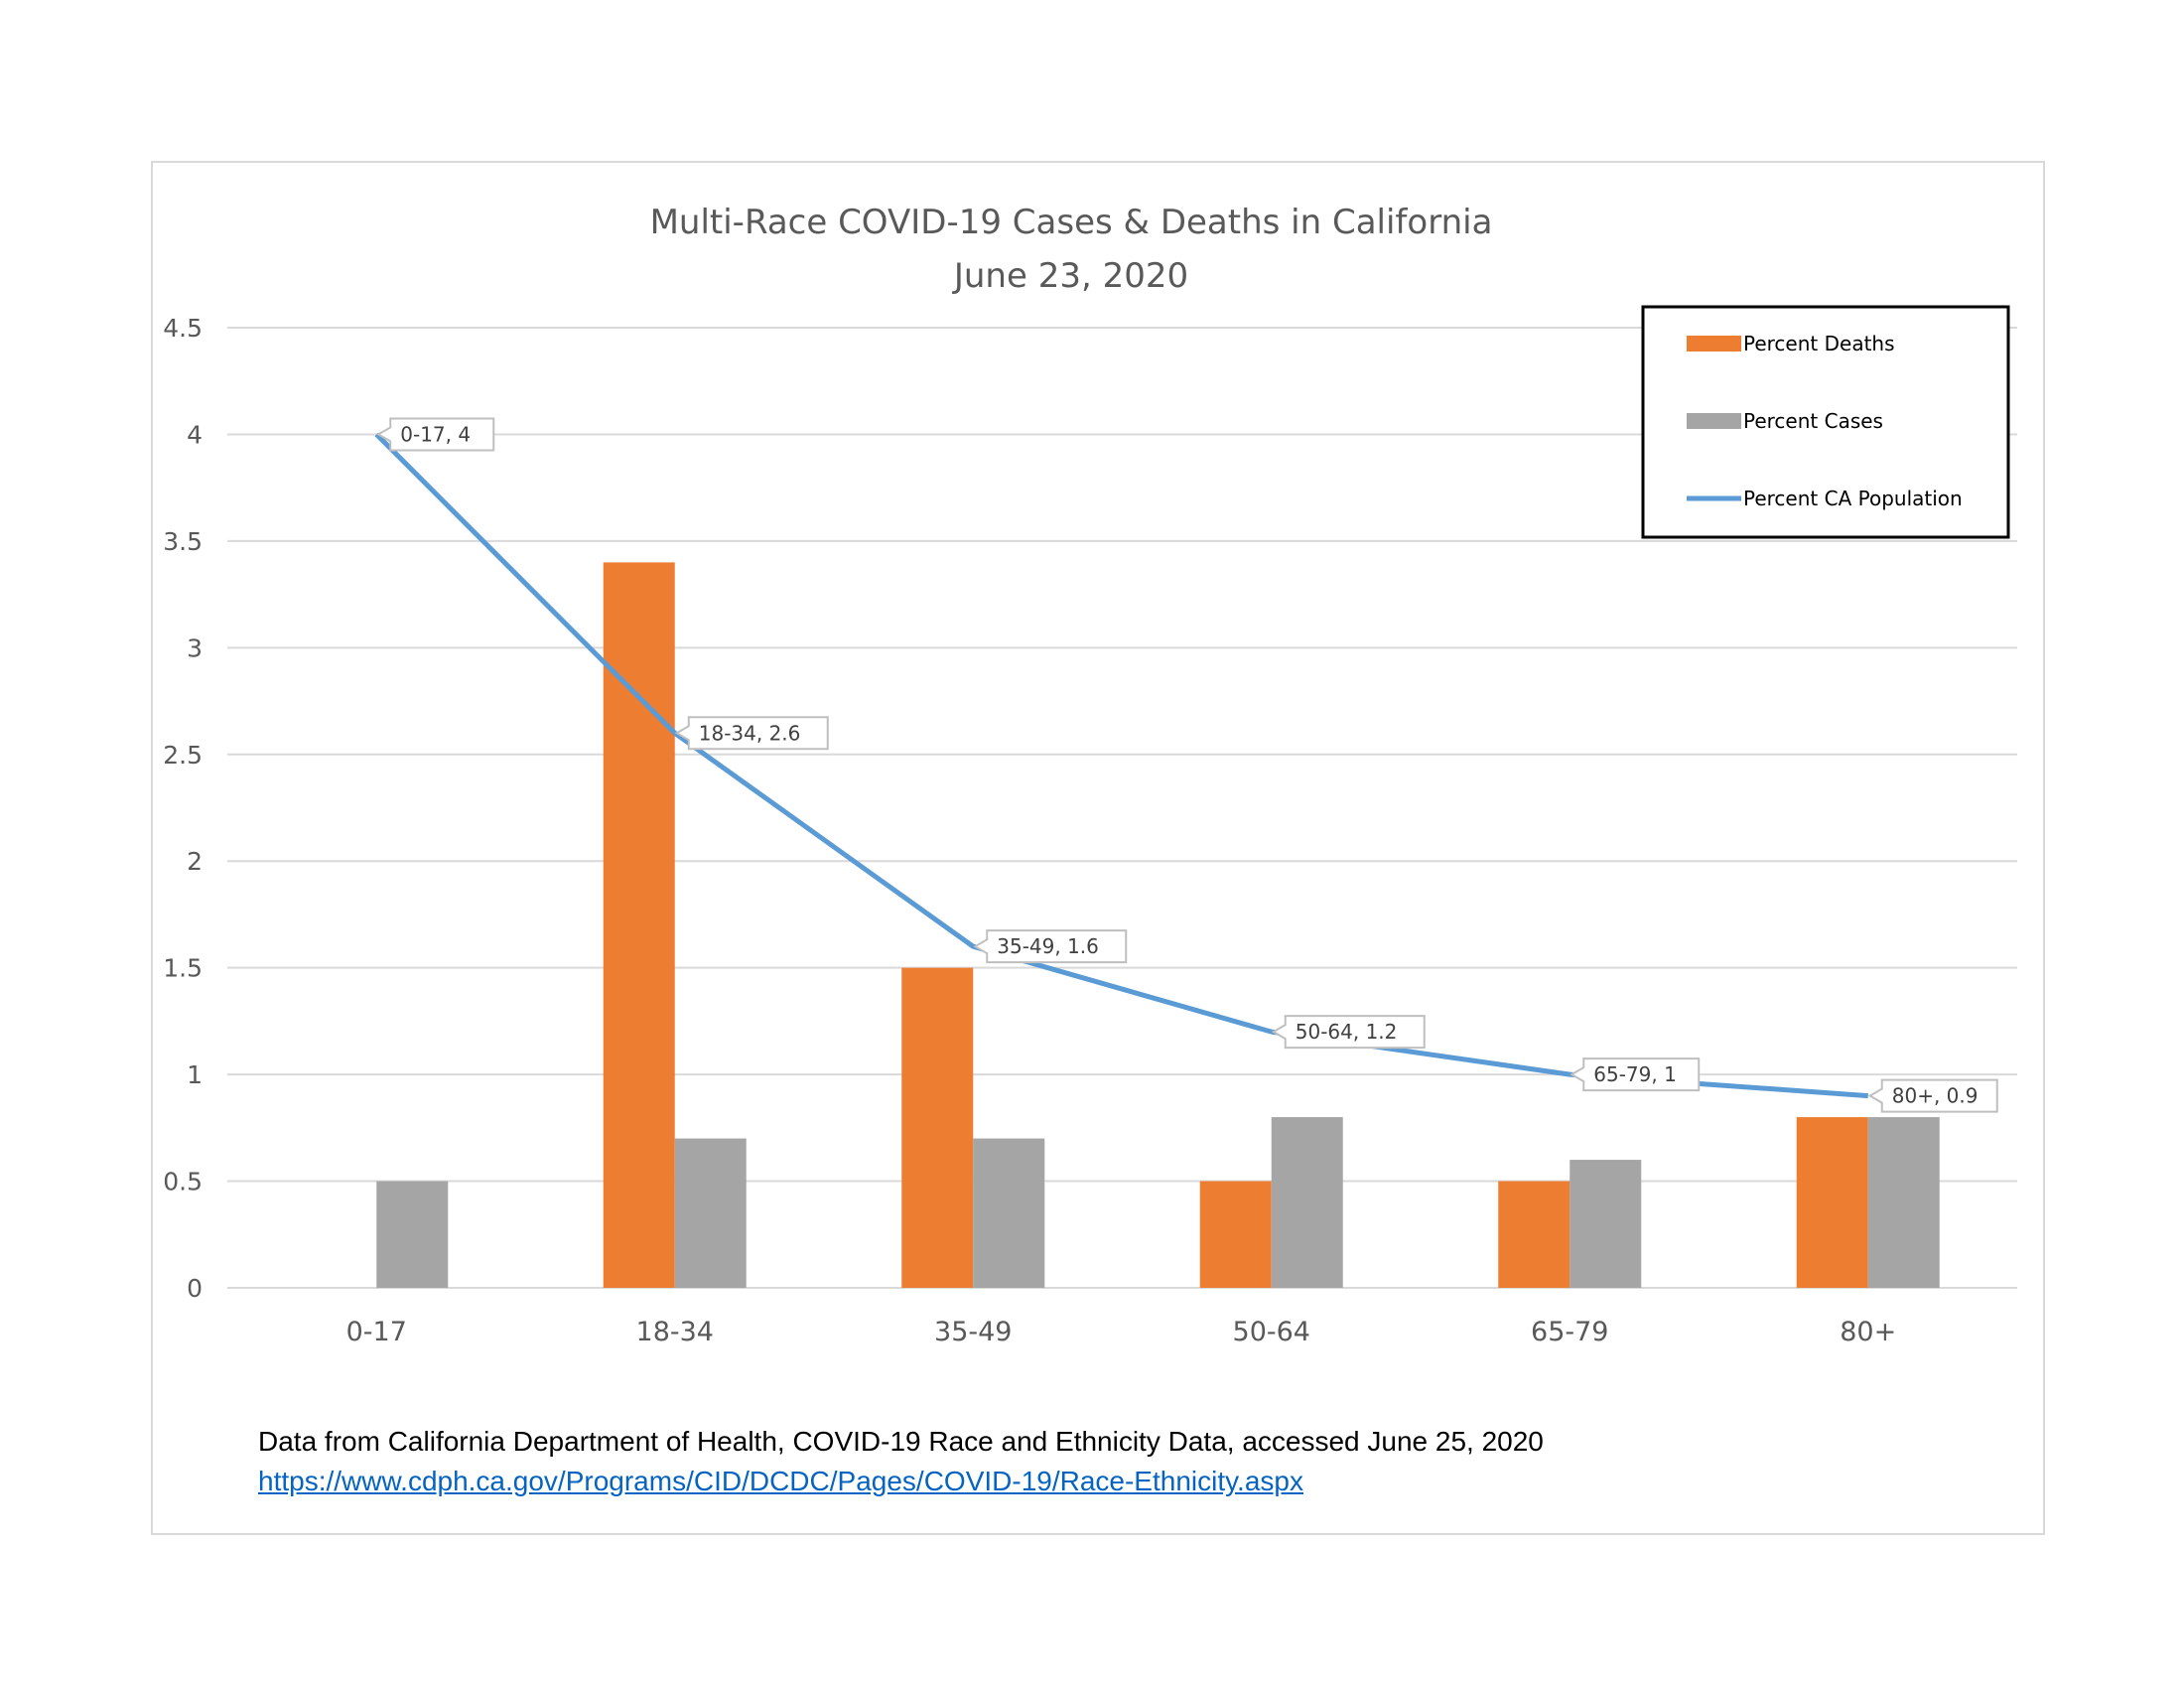  I want to click on legend-label: Percent Cases, so click(1813, 421).